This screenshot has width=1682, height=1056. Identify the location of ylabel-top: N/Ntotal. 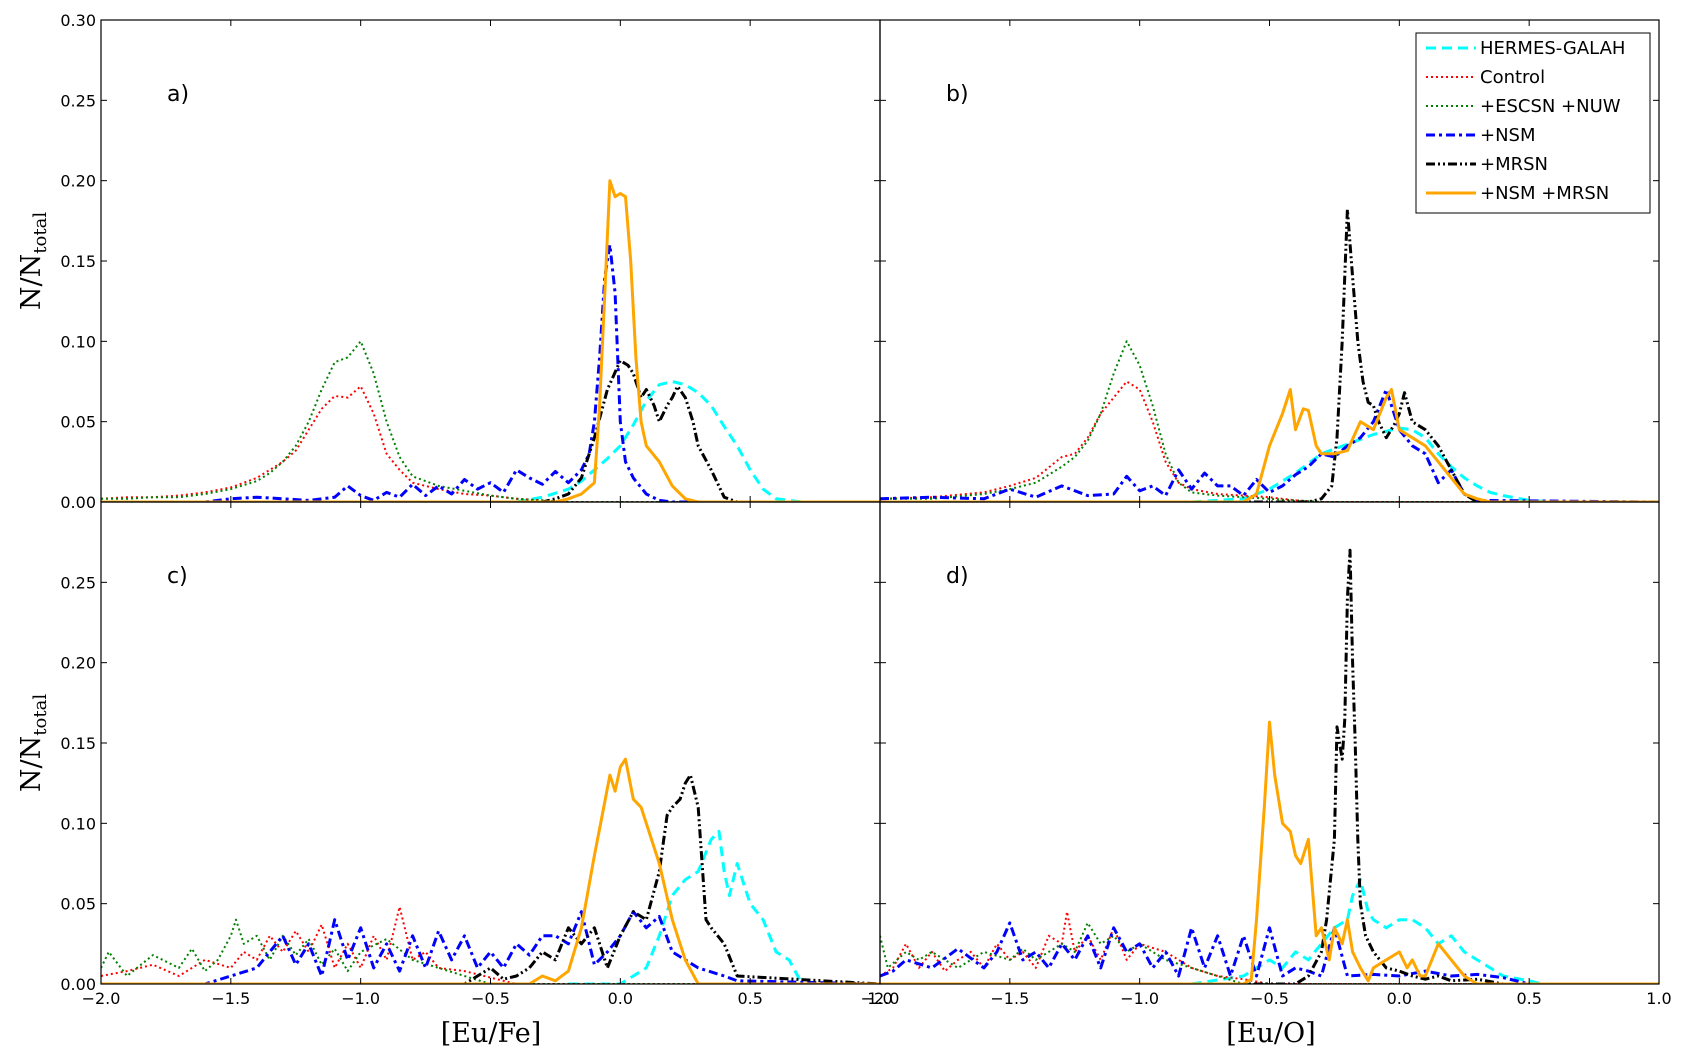
(33, 261).